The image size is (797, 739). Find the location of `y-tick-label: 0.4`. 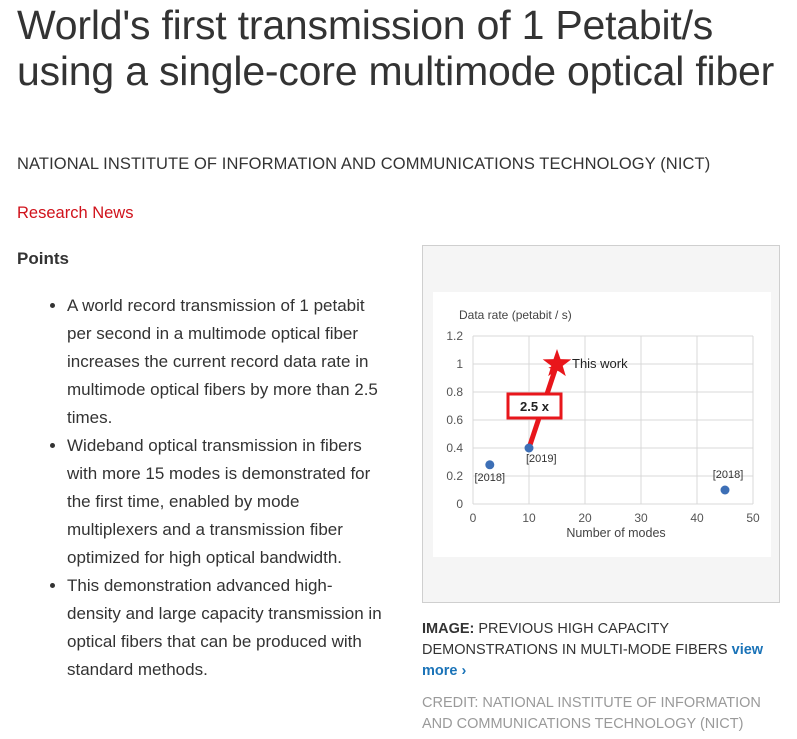

y-tick-label: 0.4 is located at coordinates (454, 448).